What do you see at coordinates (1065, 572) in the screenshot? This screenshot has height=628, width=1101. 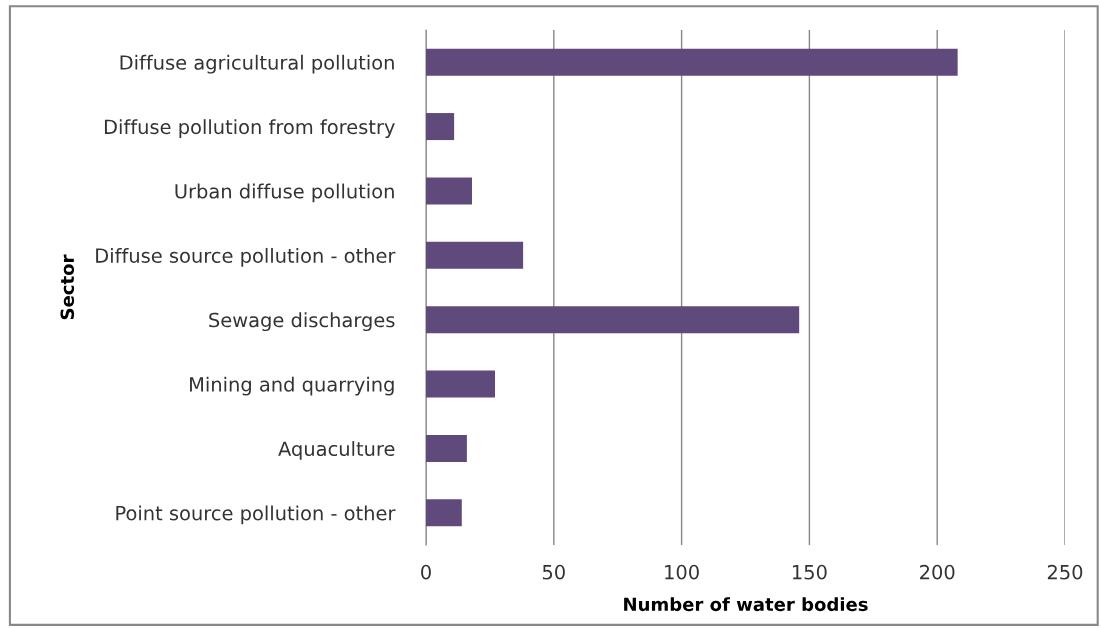 I see `x-tick-label: 250` at bounding box center [1065, 572].